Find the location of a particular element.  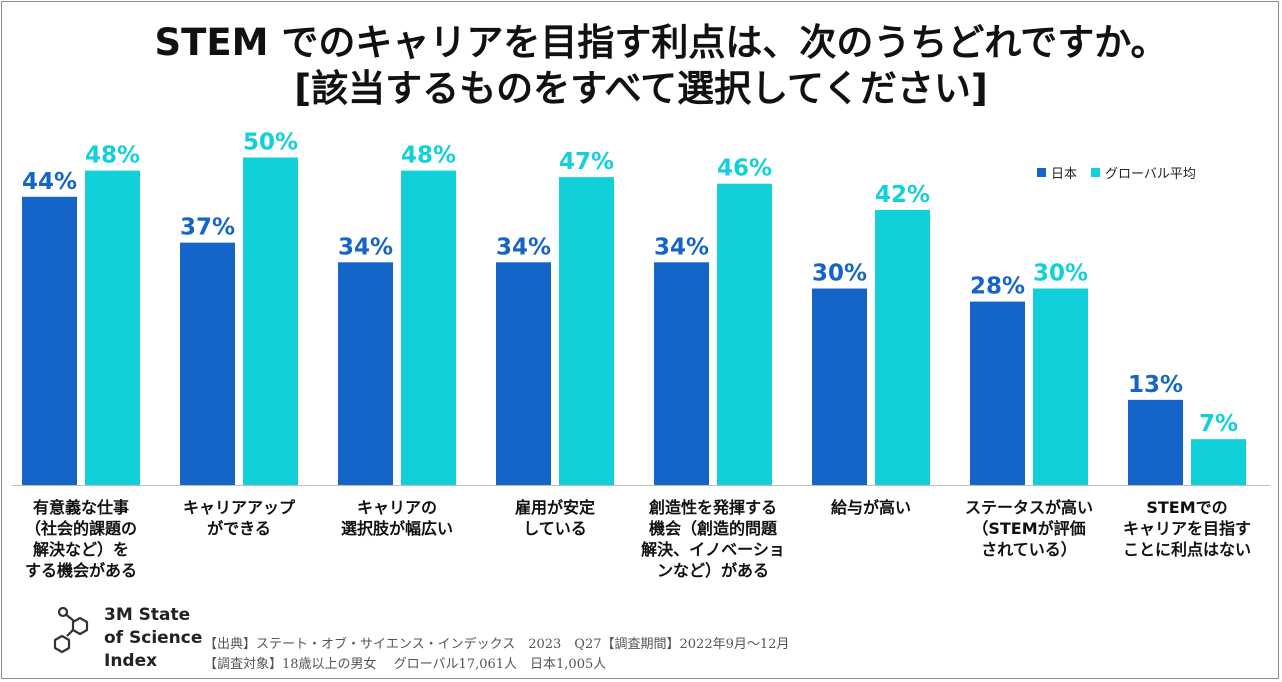

x-tick-label-4: 創造性を発揮する 機会（創造的問題 解決、イノベーショ ンなど）がある is located at coordinates (713, 539).